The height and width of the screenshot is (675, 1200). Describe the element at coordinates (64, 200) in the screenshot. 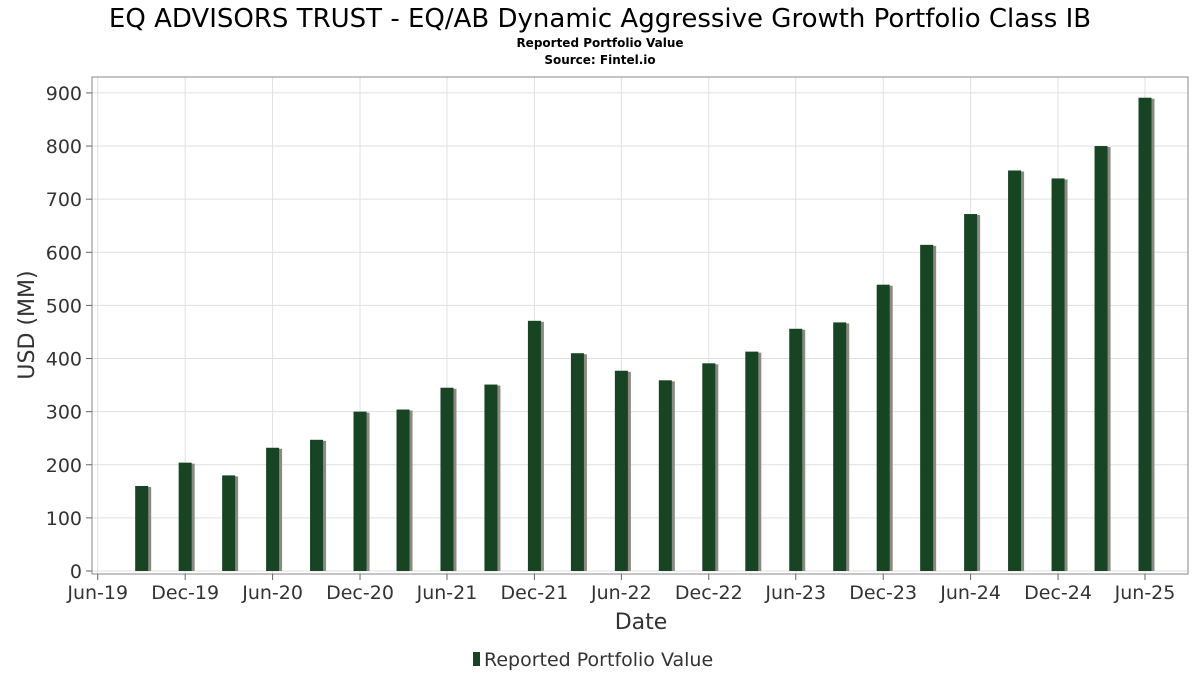

I see `y-tick-label: 700` at that location.